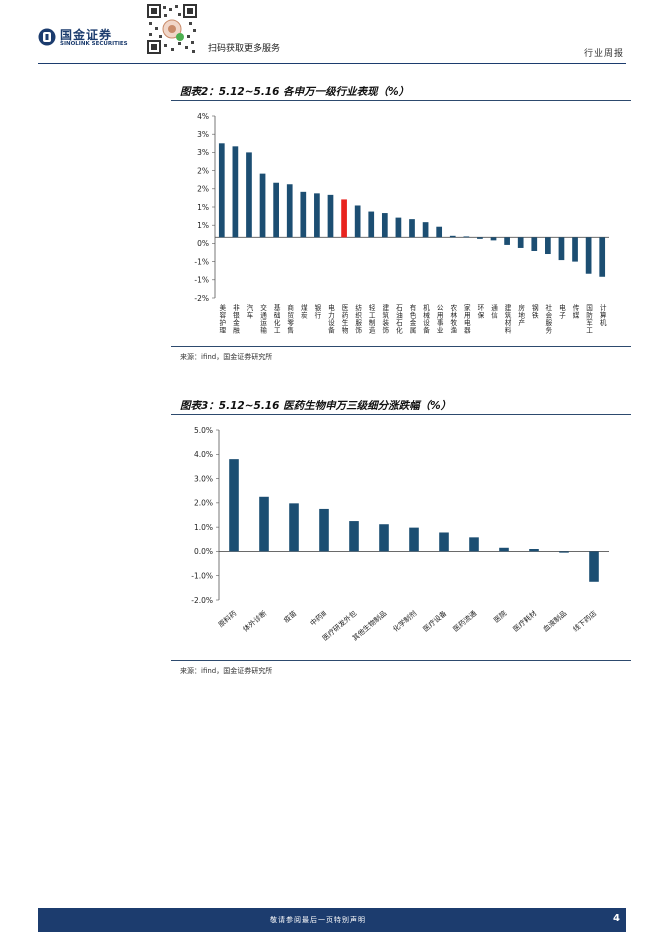 Image resolution: width=662 pixels, height=936 pixels. What do you see at coordinates (466, 319) in the screenshot?
I see `x-tick-label: 家用电器` at bounding box center [466, 319].